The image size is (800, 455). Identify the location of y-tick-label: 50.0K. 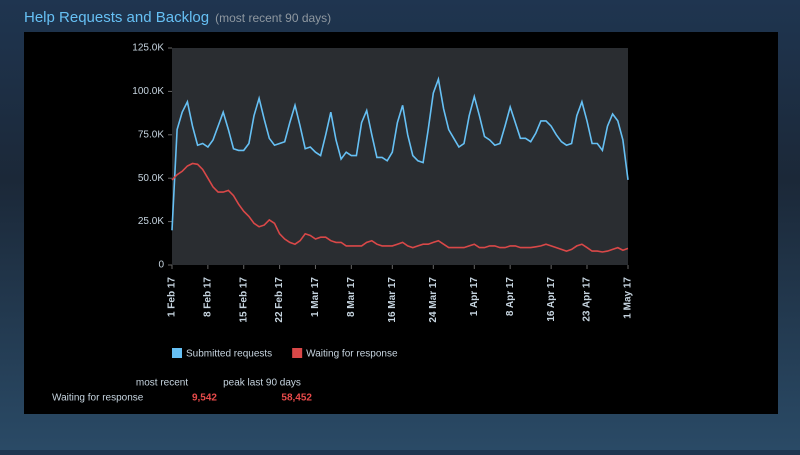
(151, 178).